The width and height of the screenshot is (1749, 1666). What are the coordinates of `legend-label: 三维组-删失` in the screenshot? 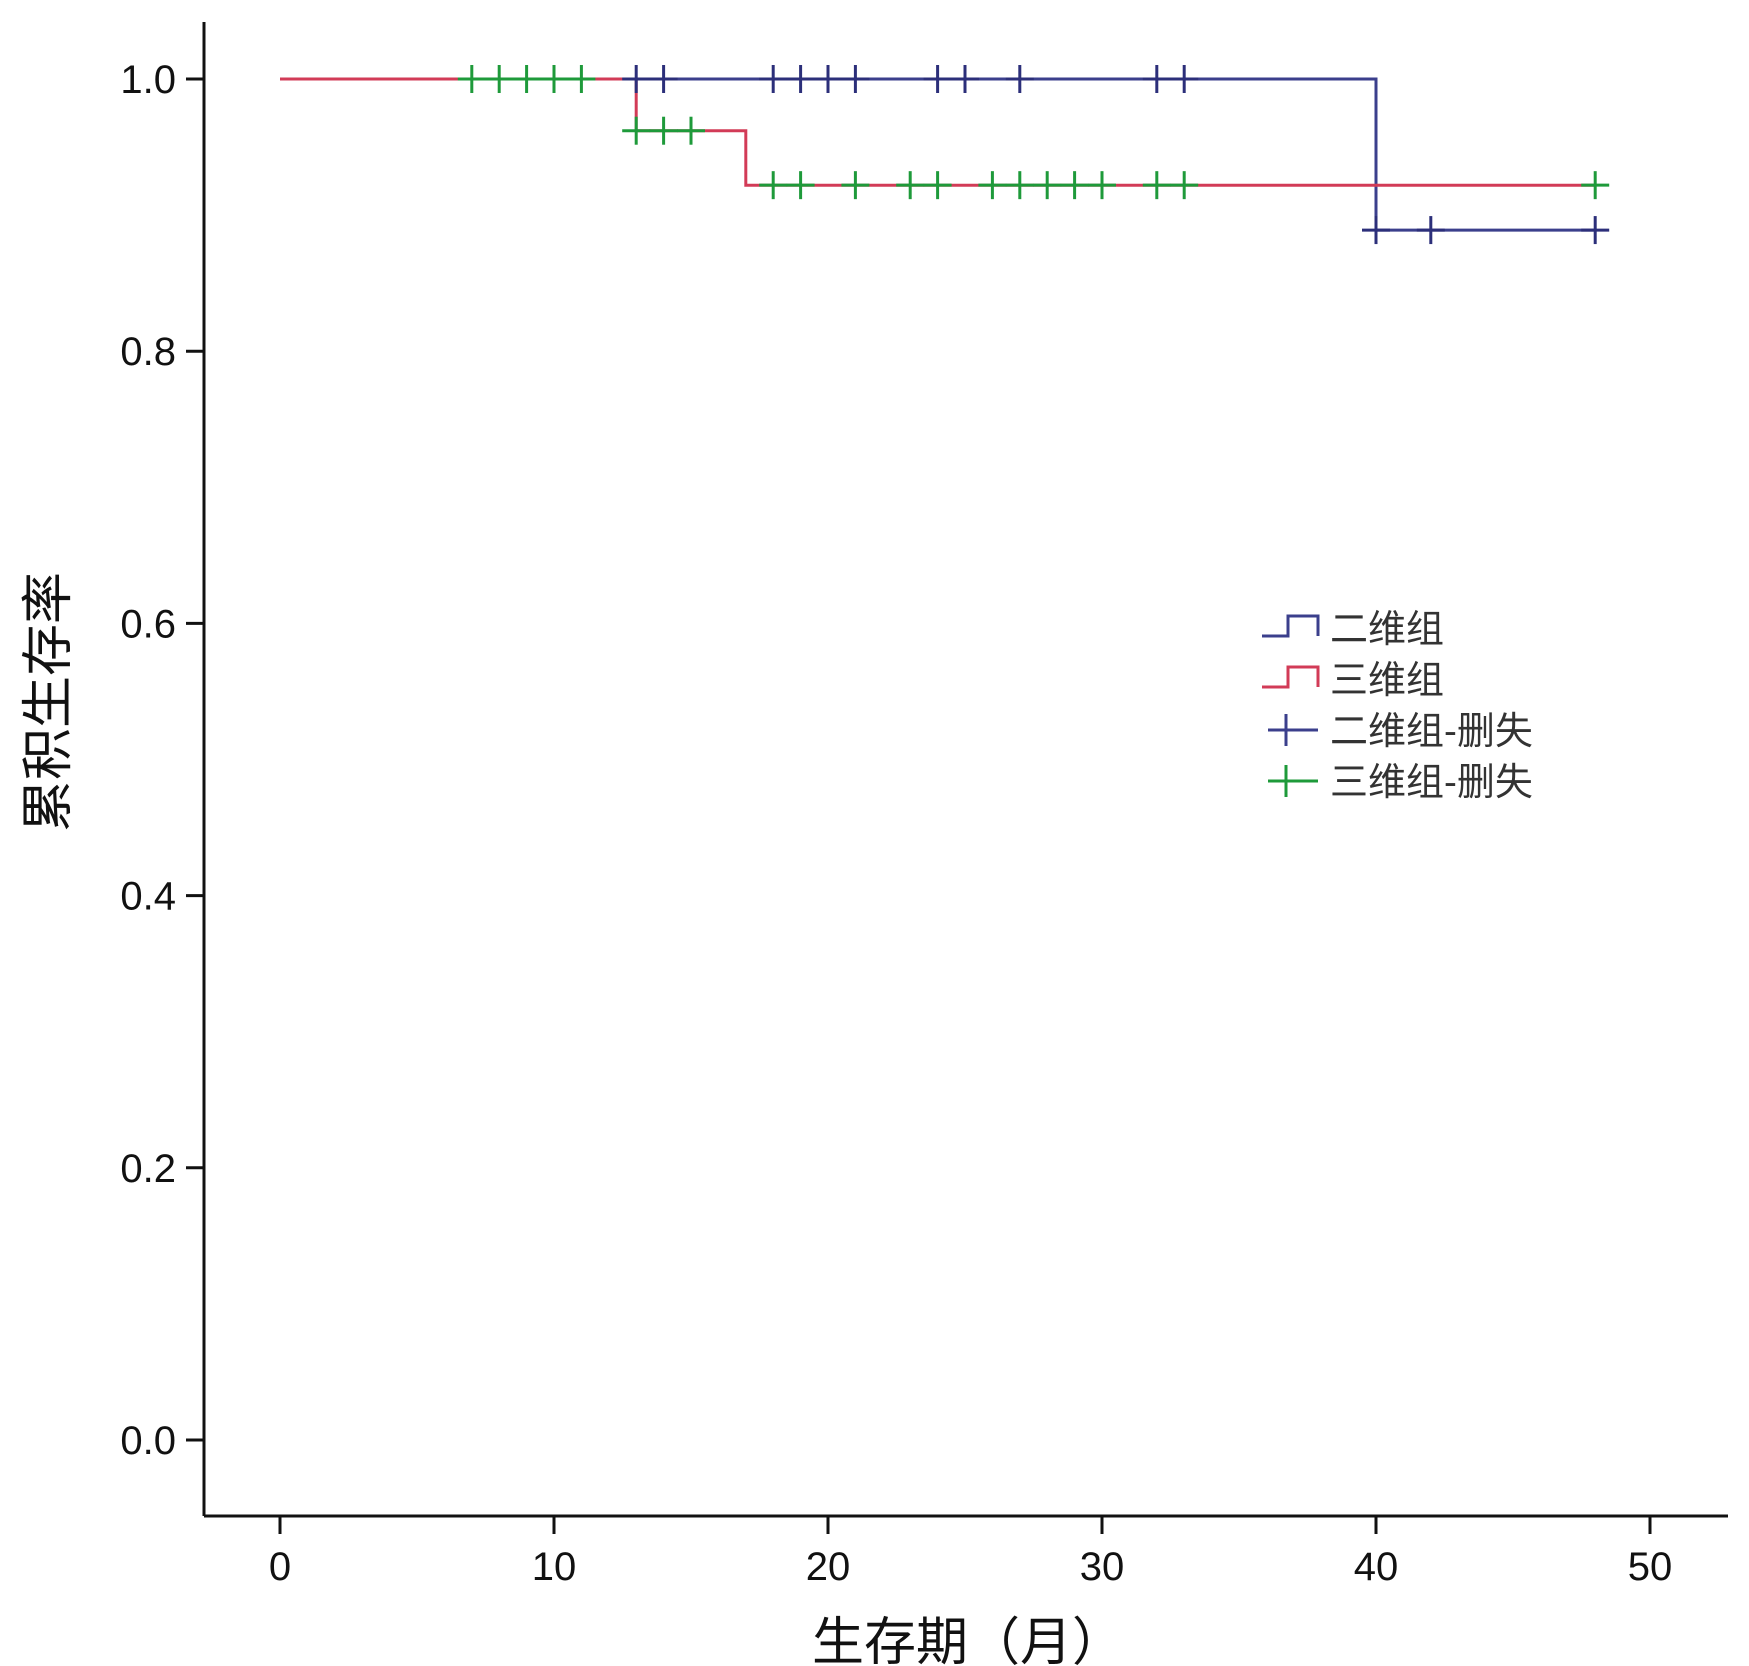 It's located at (1431, 782).